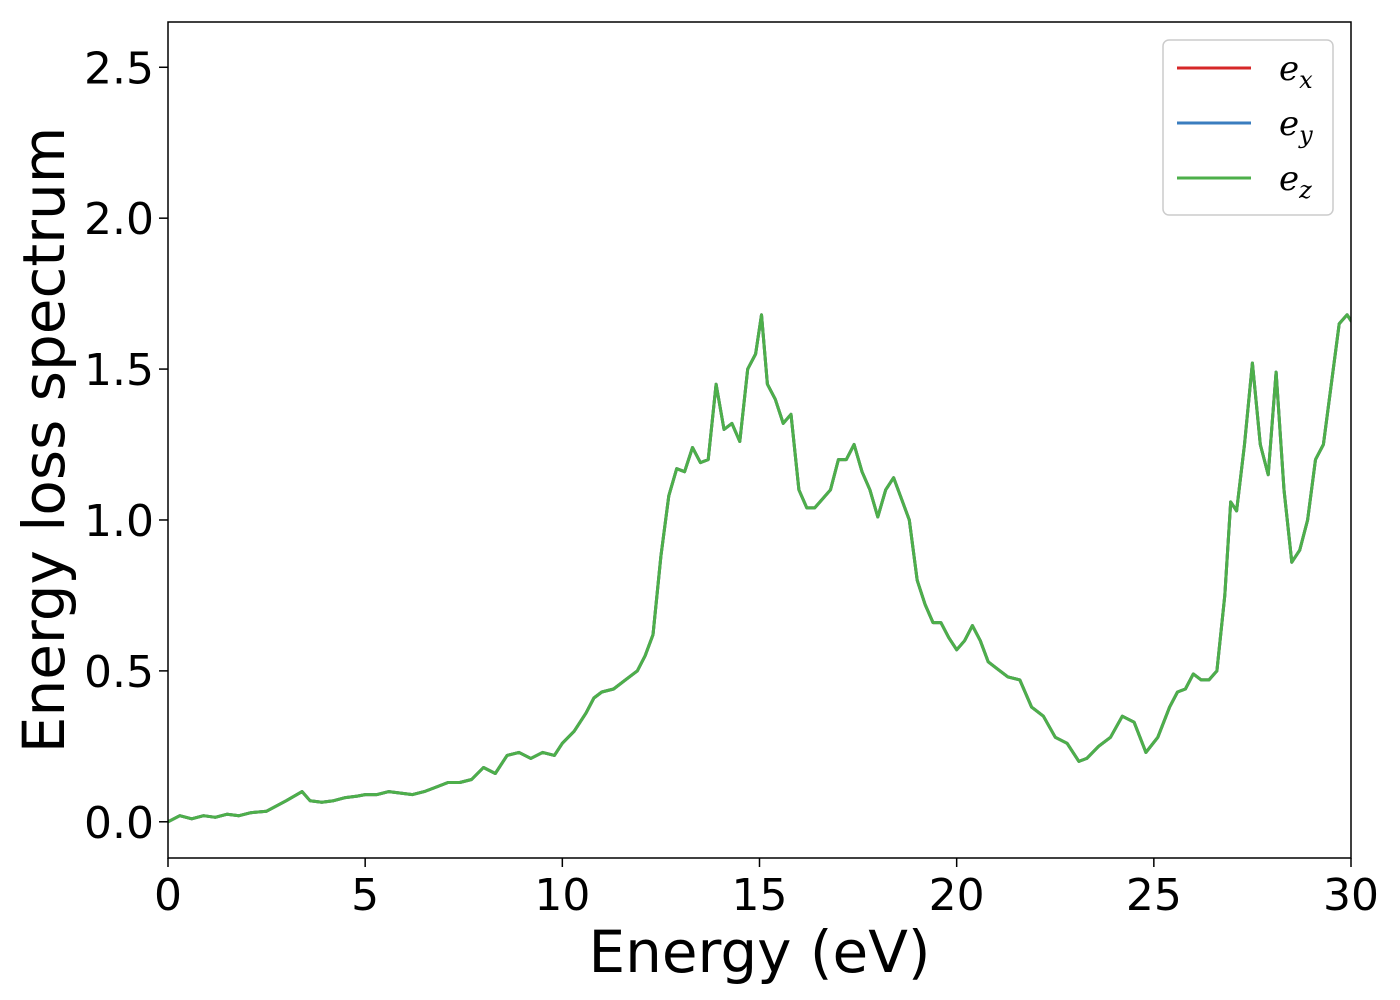 The image size is (1400, 1000). Describe the element at coordinates (126, 446) in the screenshot. I see `y-axis: 0.0 0.5 1.0 1.5 2.0 2.5` at that location.